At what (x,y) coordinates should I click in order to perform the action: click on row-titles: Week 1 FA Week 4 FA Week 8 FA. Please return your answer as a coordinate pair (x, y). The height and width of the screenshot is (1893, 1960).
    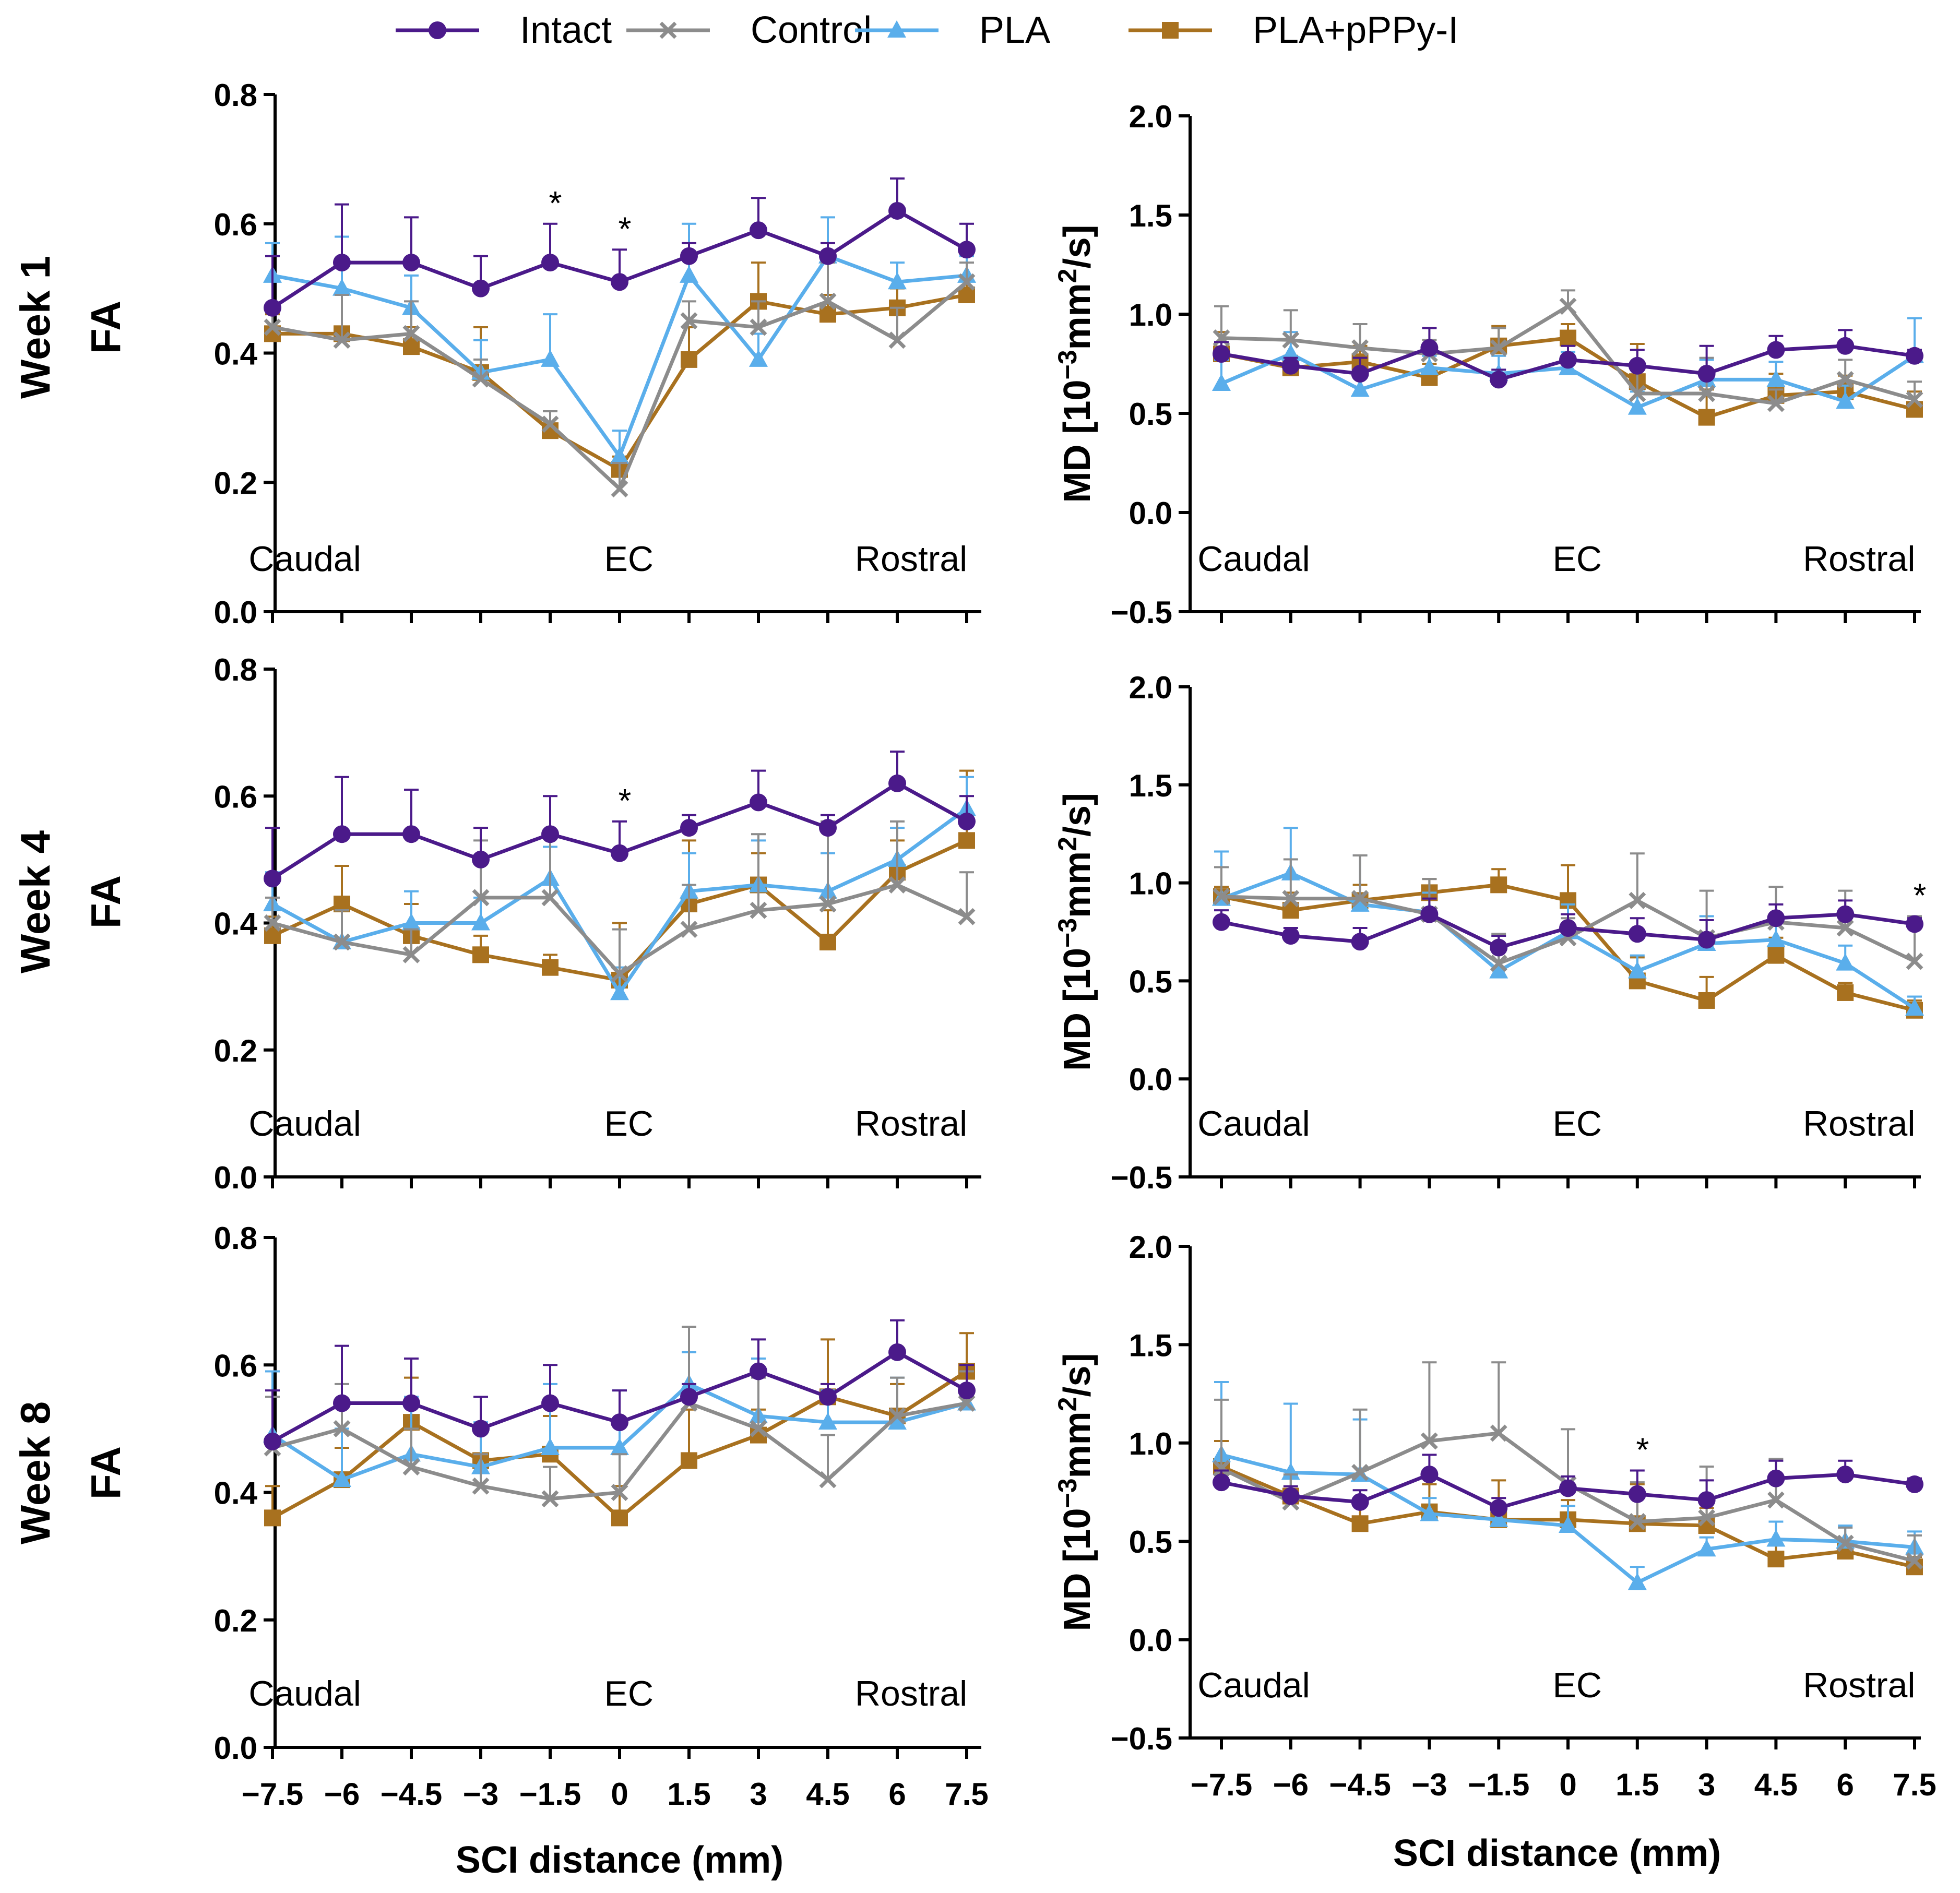
    Looking at the image, I should click on (70, 900).